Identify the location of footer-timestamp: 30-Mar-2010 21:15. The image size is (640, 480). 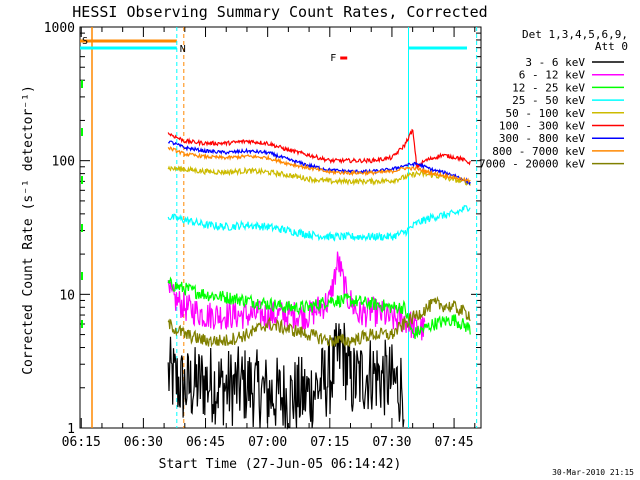
(593, 472).